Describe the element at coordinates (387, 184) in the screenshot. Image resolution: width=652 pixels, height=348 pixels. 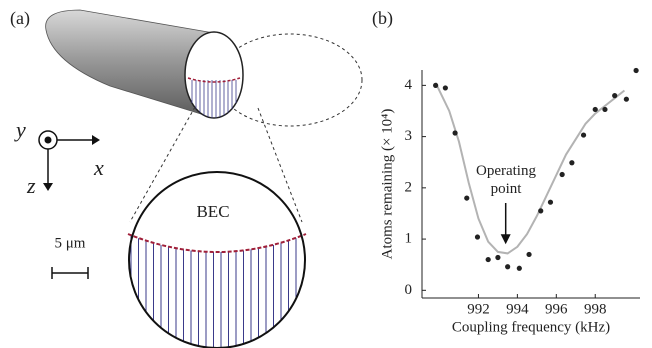
I see `y-axis-label: Atoms remaining (× 10⁴)` at that location.